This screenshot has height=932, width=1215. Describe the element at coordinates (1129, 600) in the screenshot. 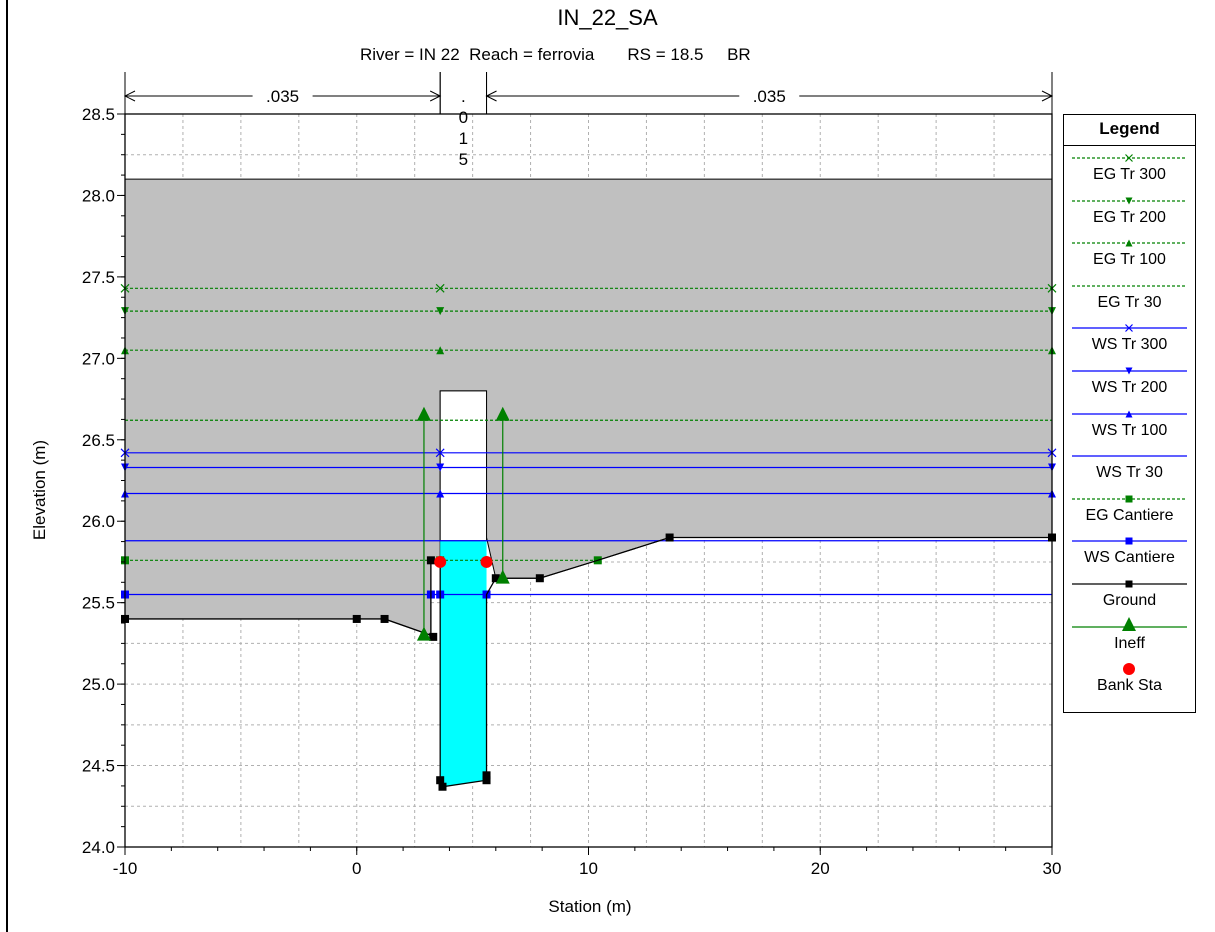

I see `legend-label: Ground` at that location.